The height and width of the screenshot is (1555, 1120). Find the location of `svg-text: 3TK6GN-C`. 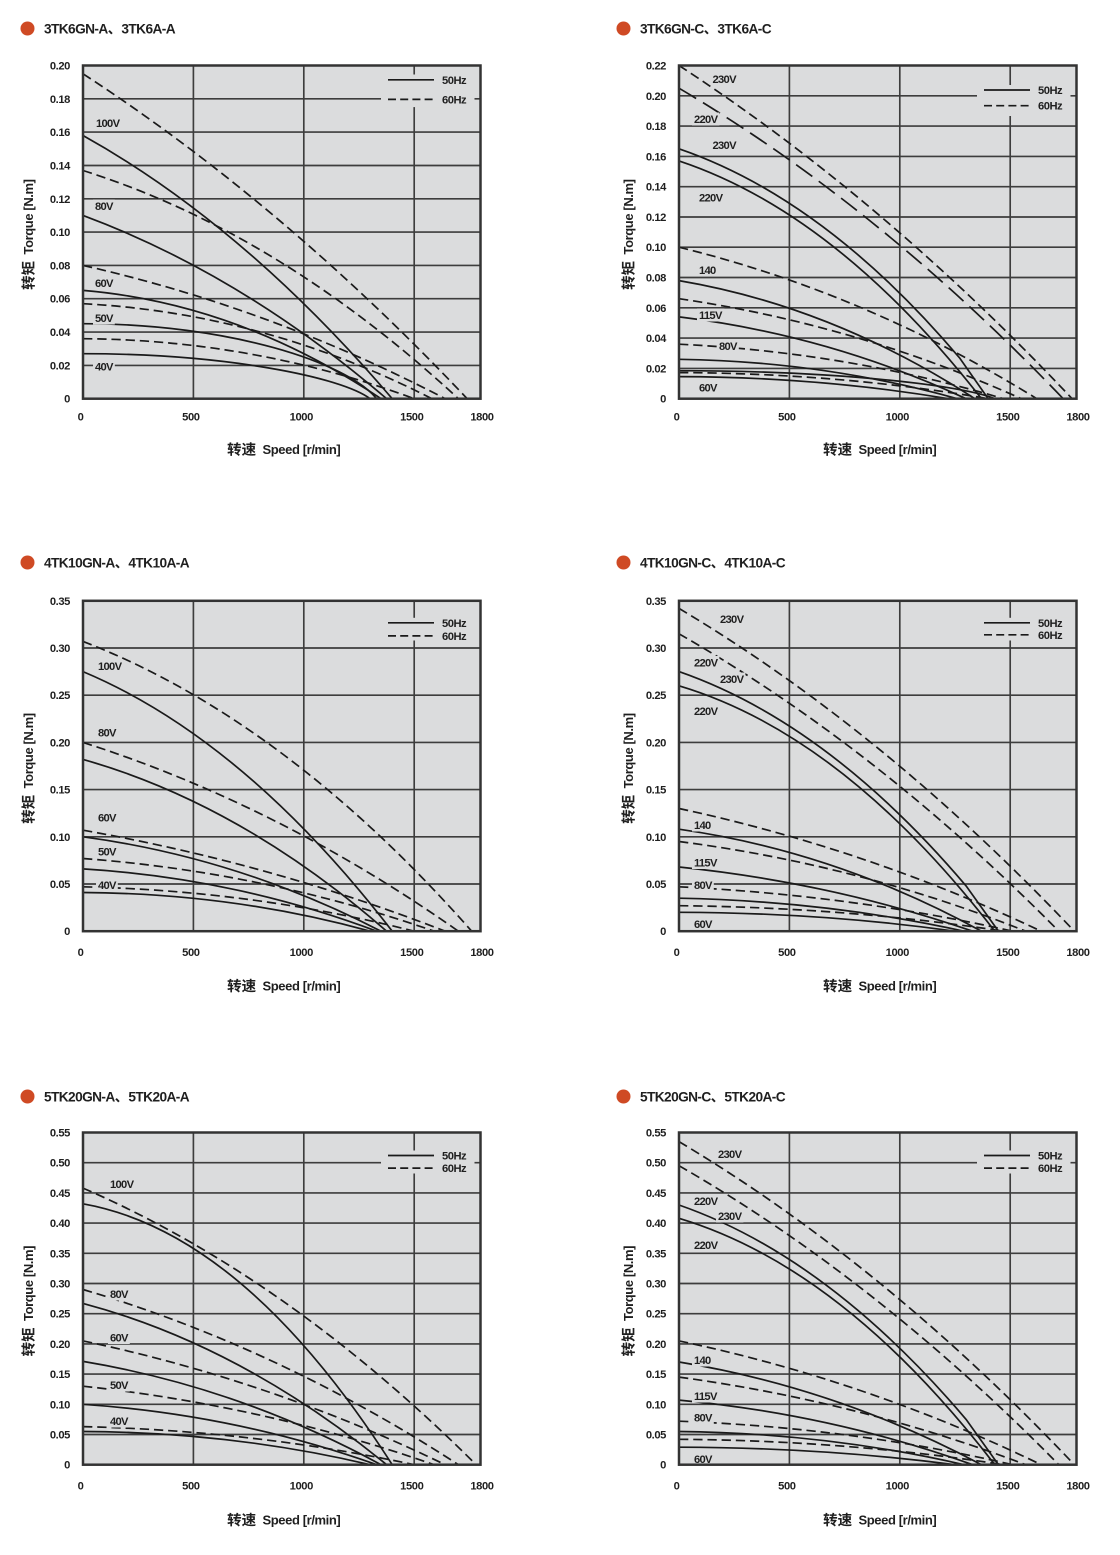

svg-text: 3TK6GN-C is located at coordinates (672, 28).